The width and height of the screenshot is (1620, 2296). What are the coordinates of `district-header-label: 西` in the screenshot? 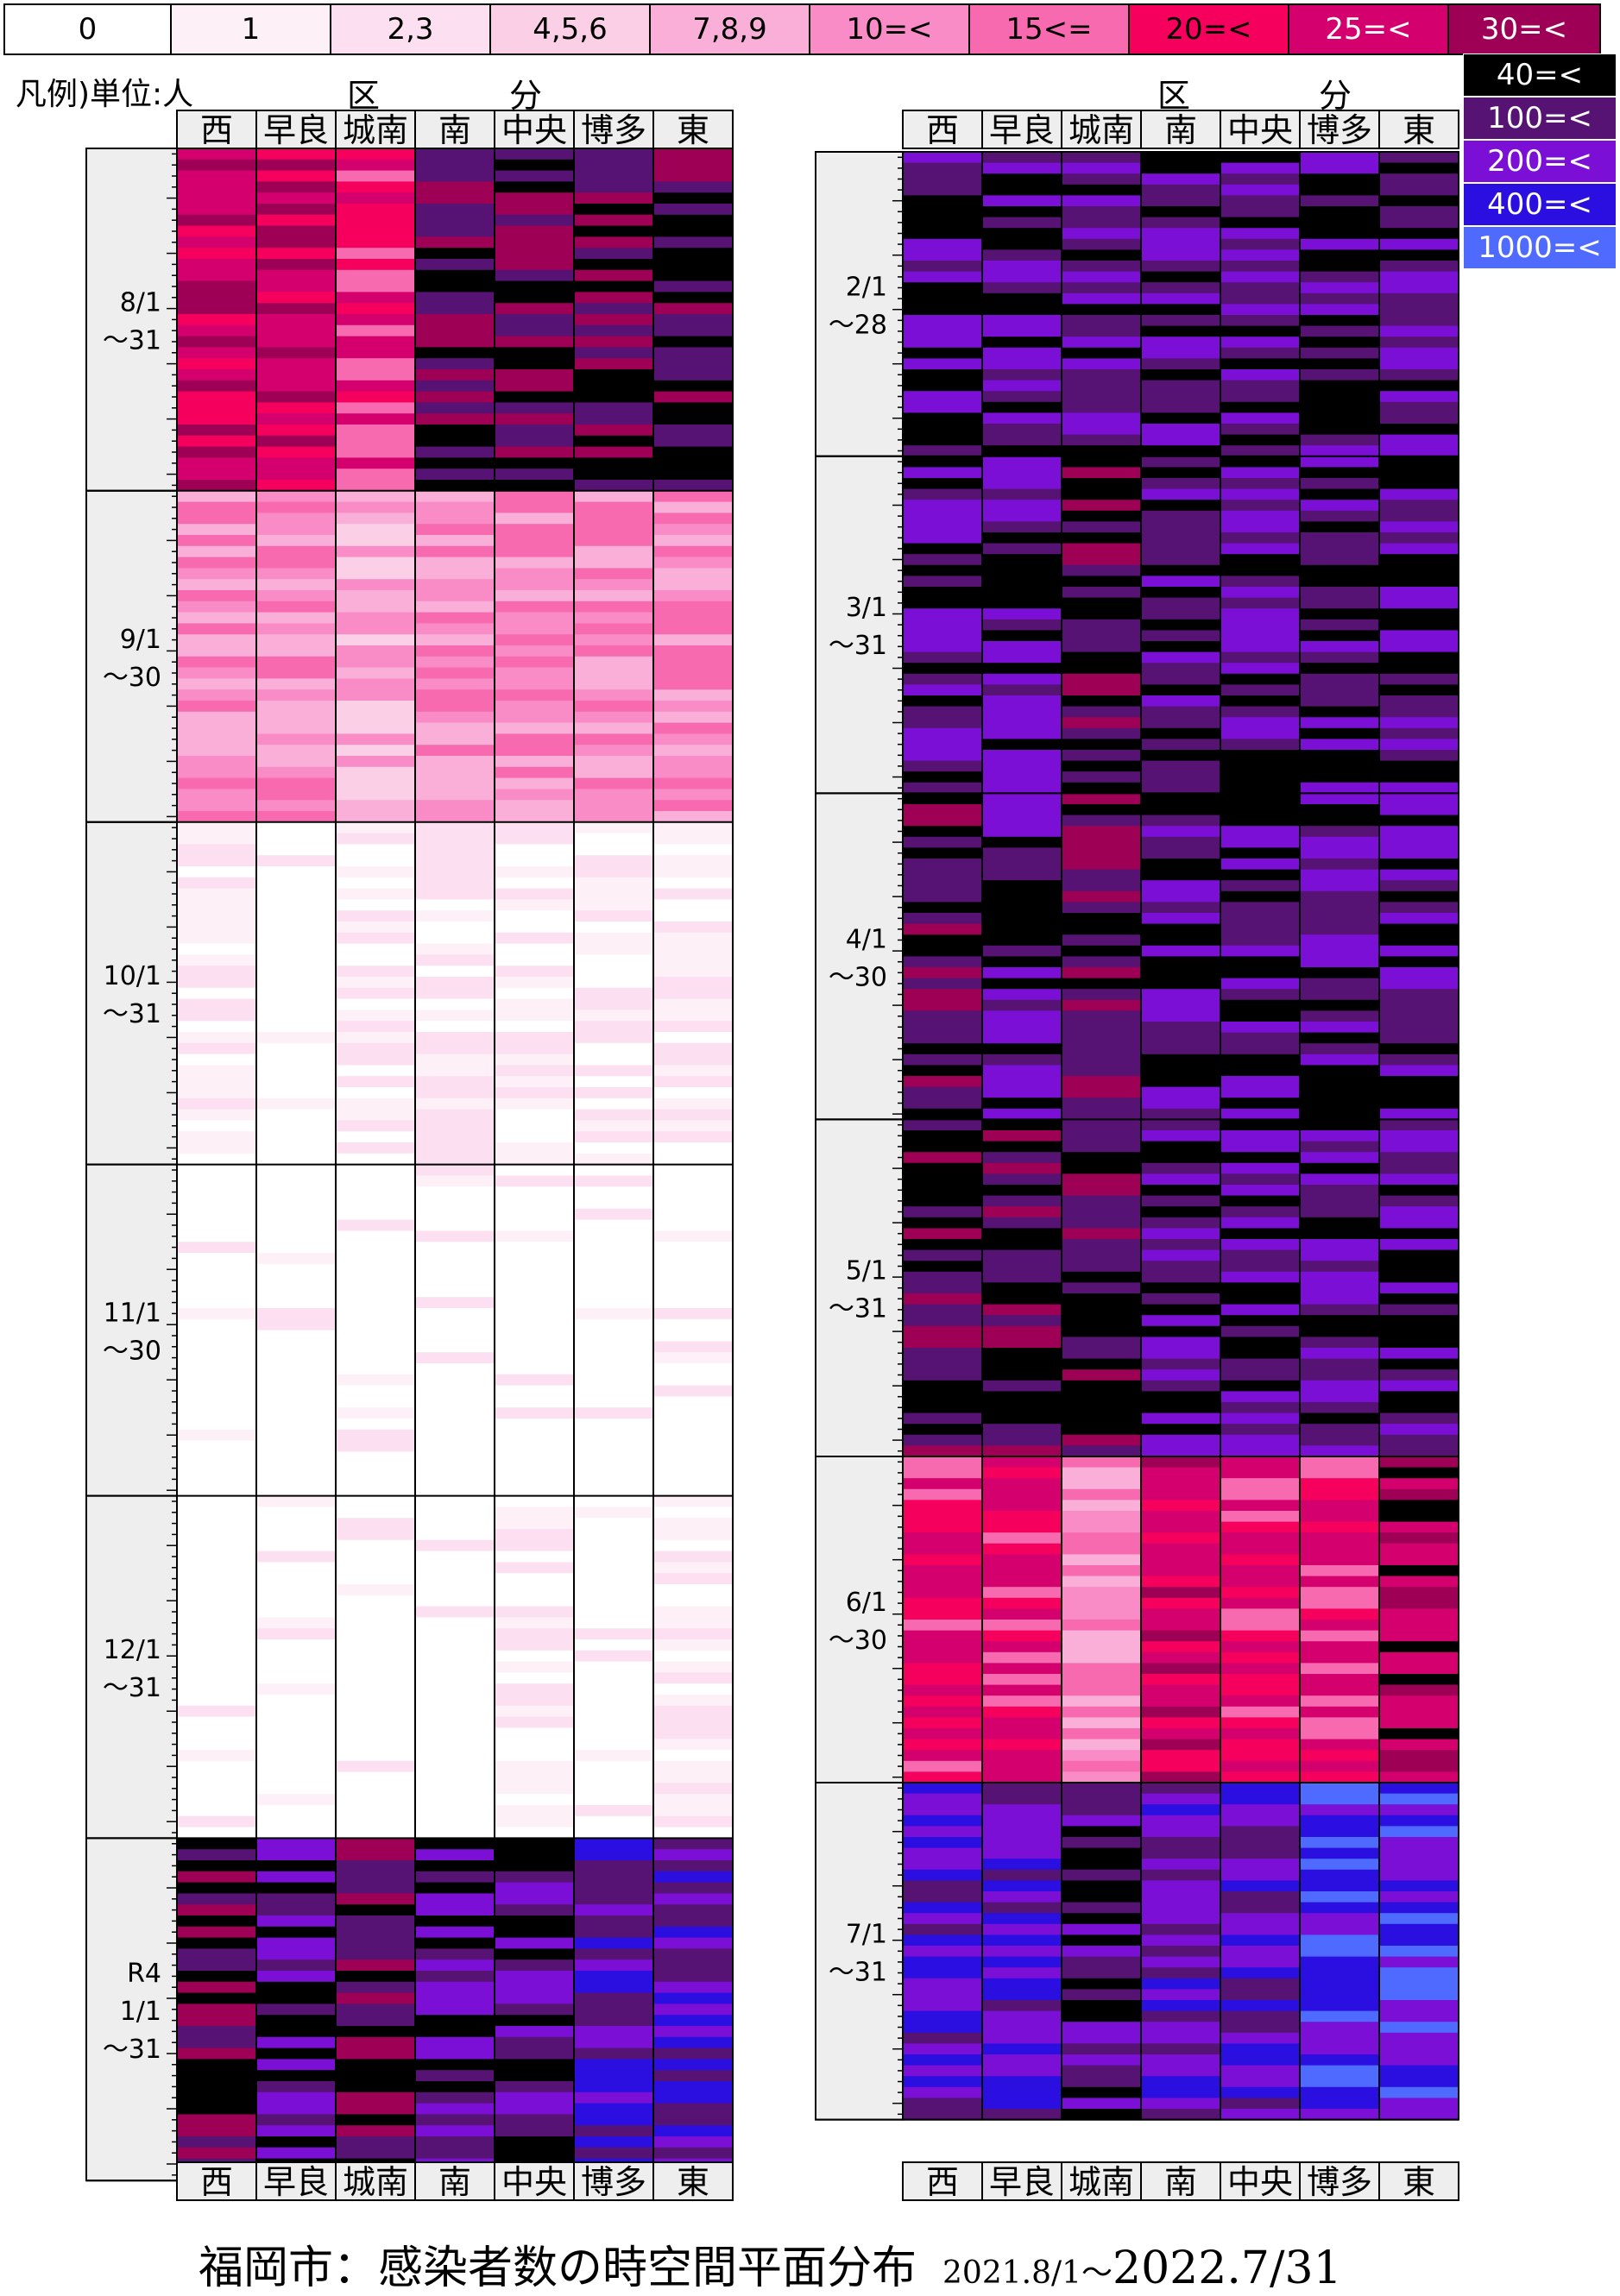 It's located at (942, 130).